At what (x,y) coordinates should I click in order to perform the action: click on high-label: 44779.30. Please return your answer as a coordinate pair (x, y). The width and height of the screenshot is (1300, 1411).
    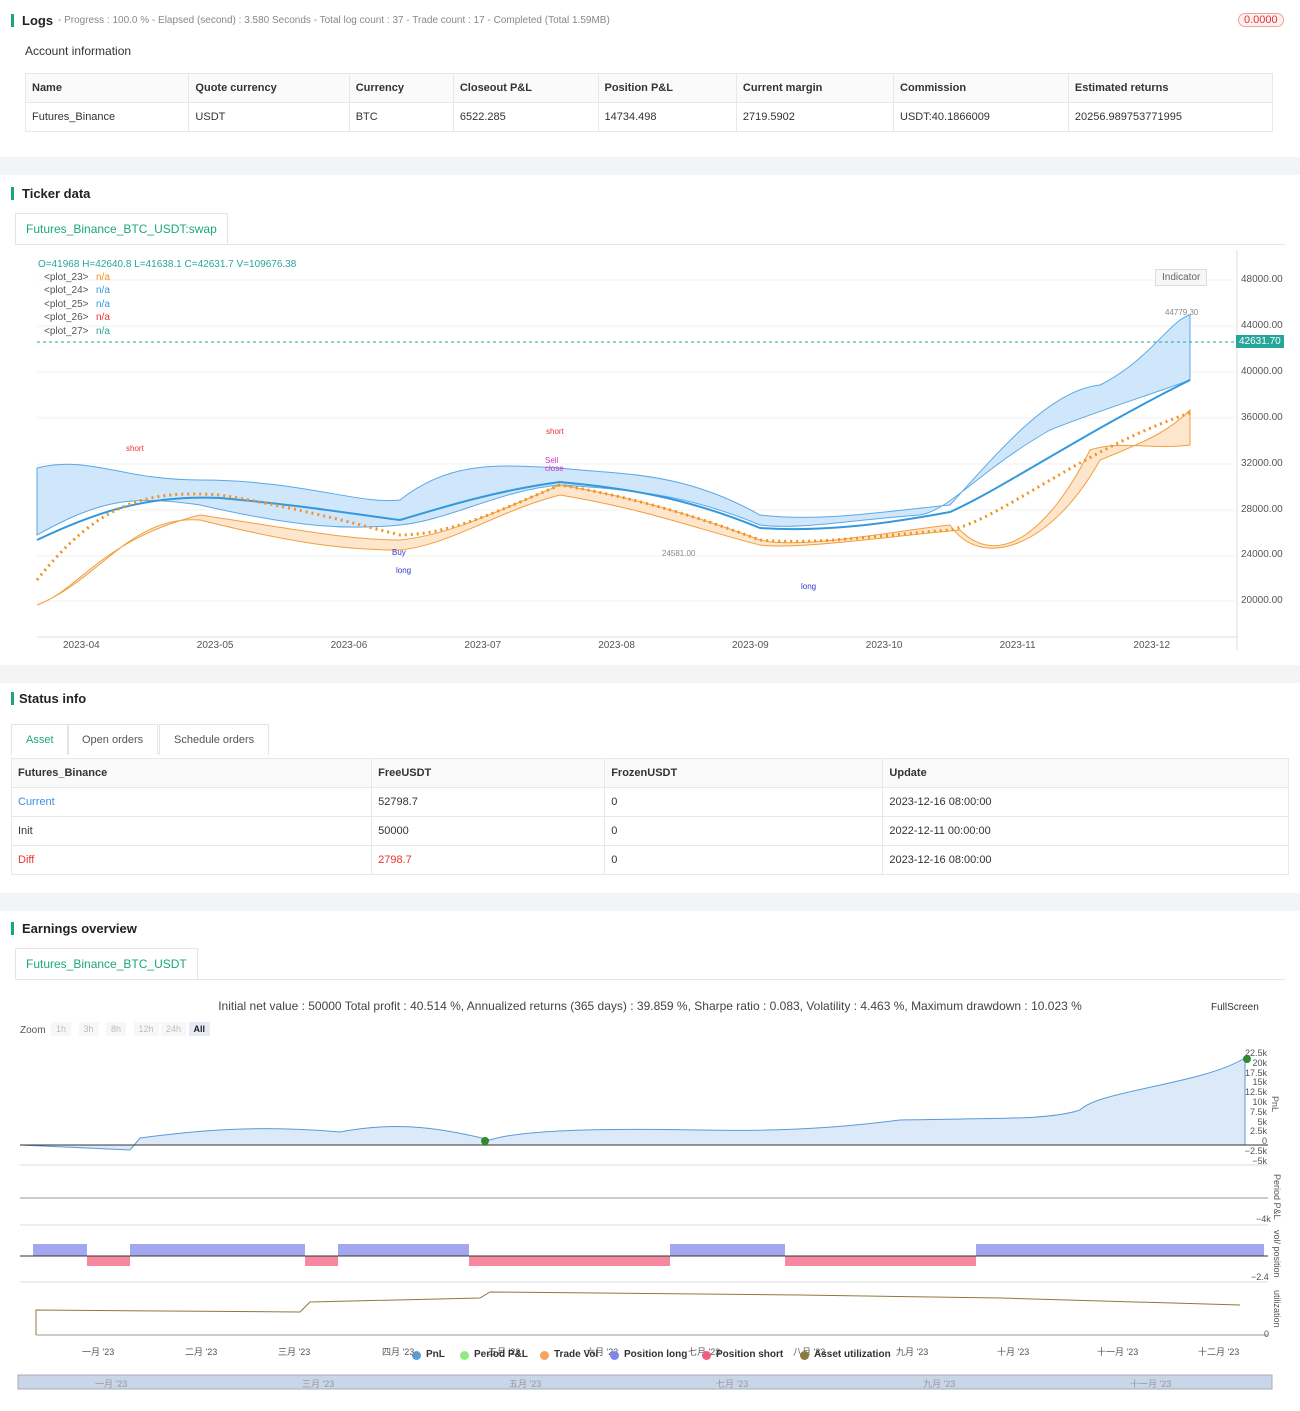
    Looking at the image, I should click on (1182, 312).